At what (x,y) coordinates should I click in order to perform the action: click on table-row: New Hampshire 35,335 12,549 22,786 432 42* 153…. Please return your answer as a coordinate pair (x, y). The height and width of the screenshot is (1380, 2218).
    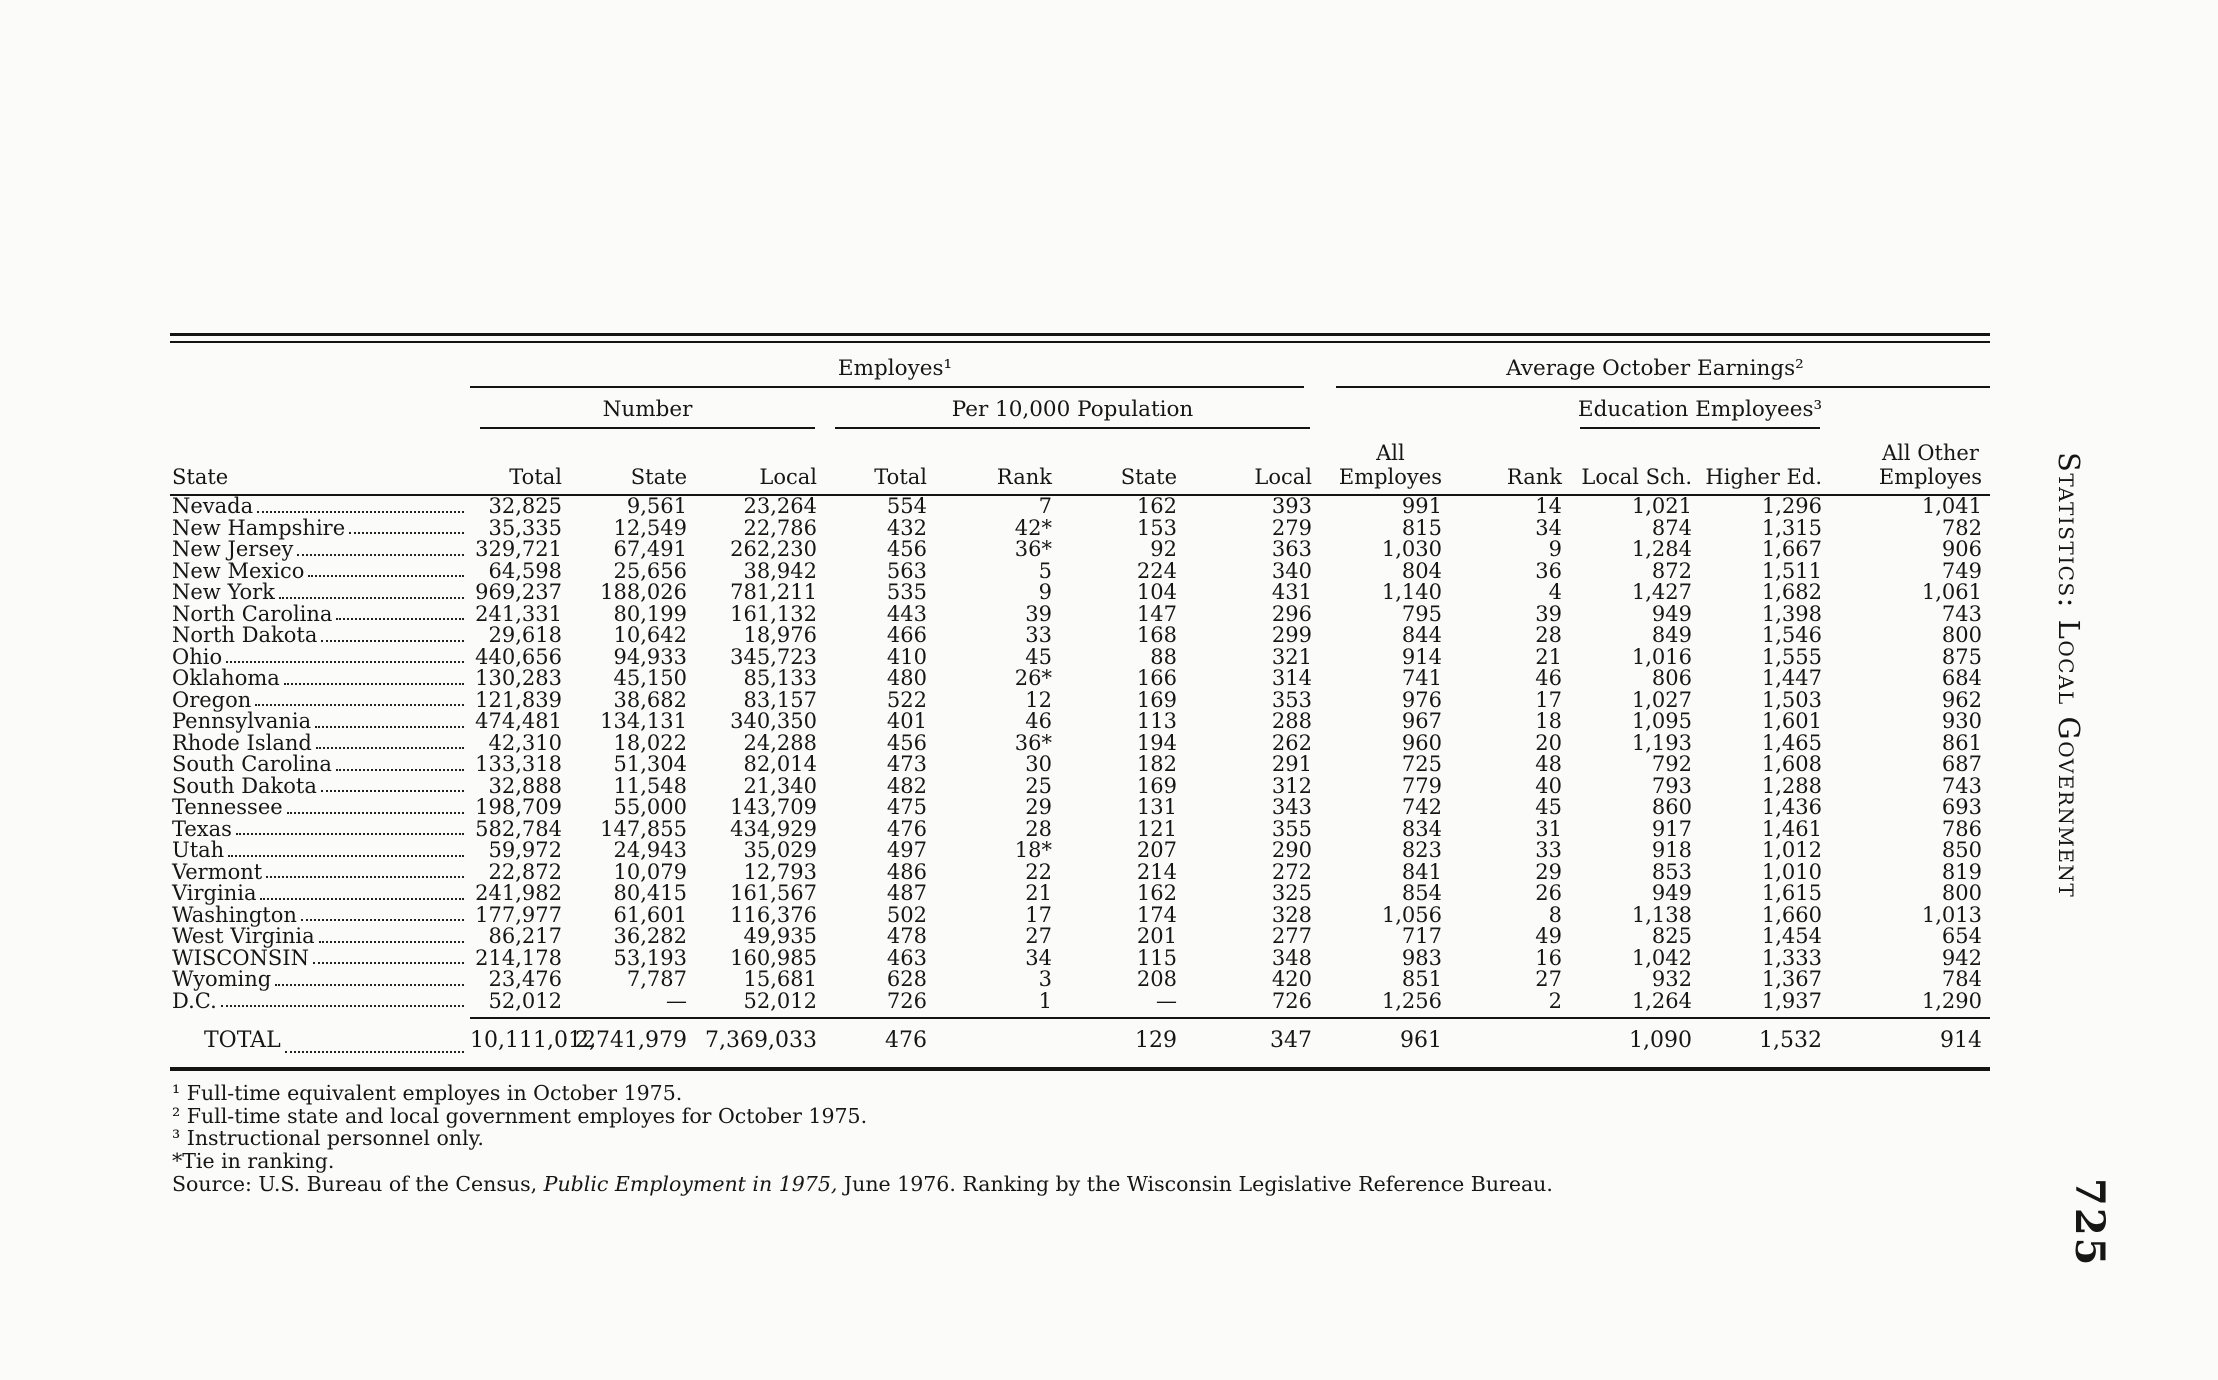
    Looking at the image, I should click on (1080, 527).